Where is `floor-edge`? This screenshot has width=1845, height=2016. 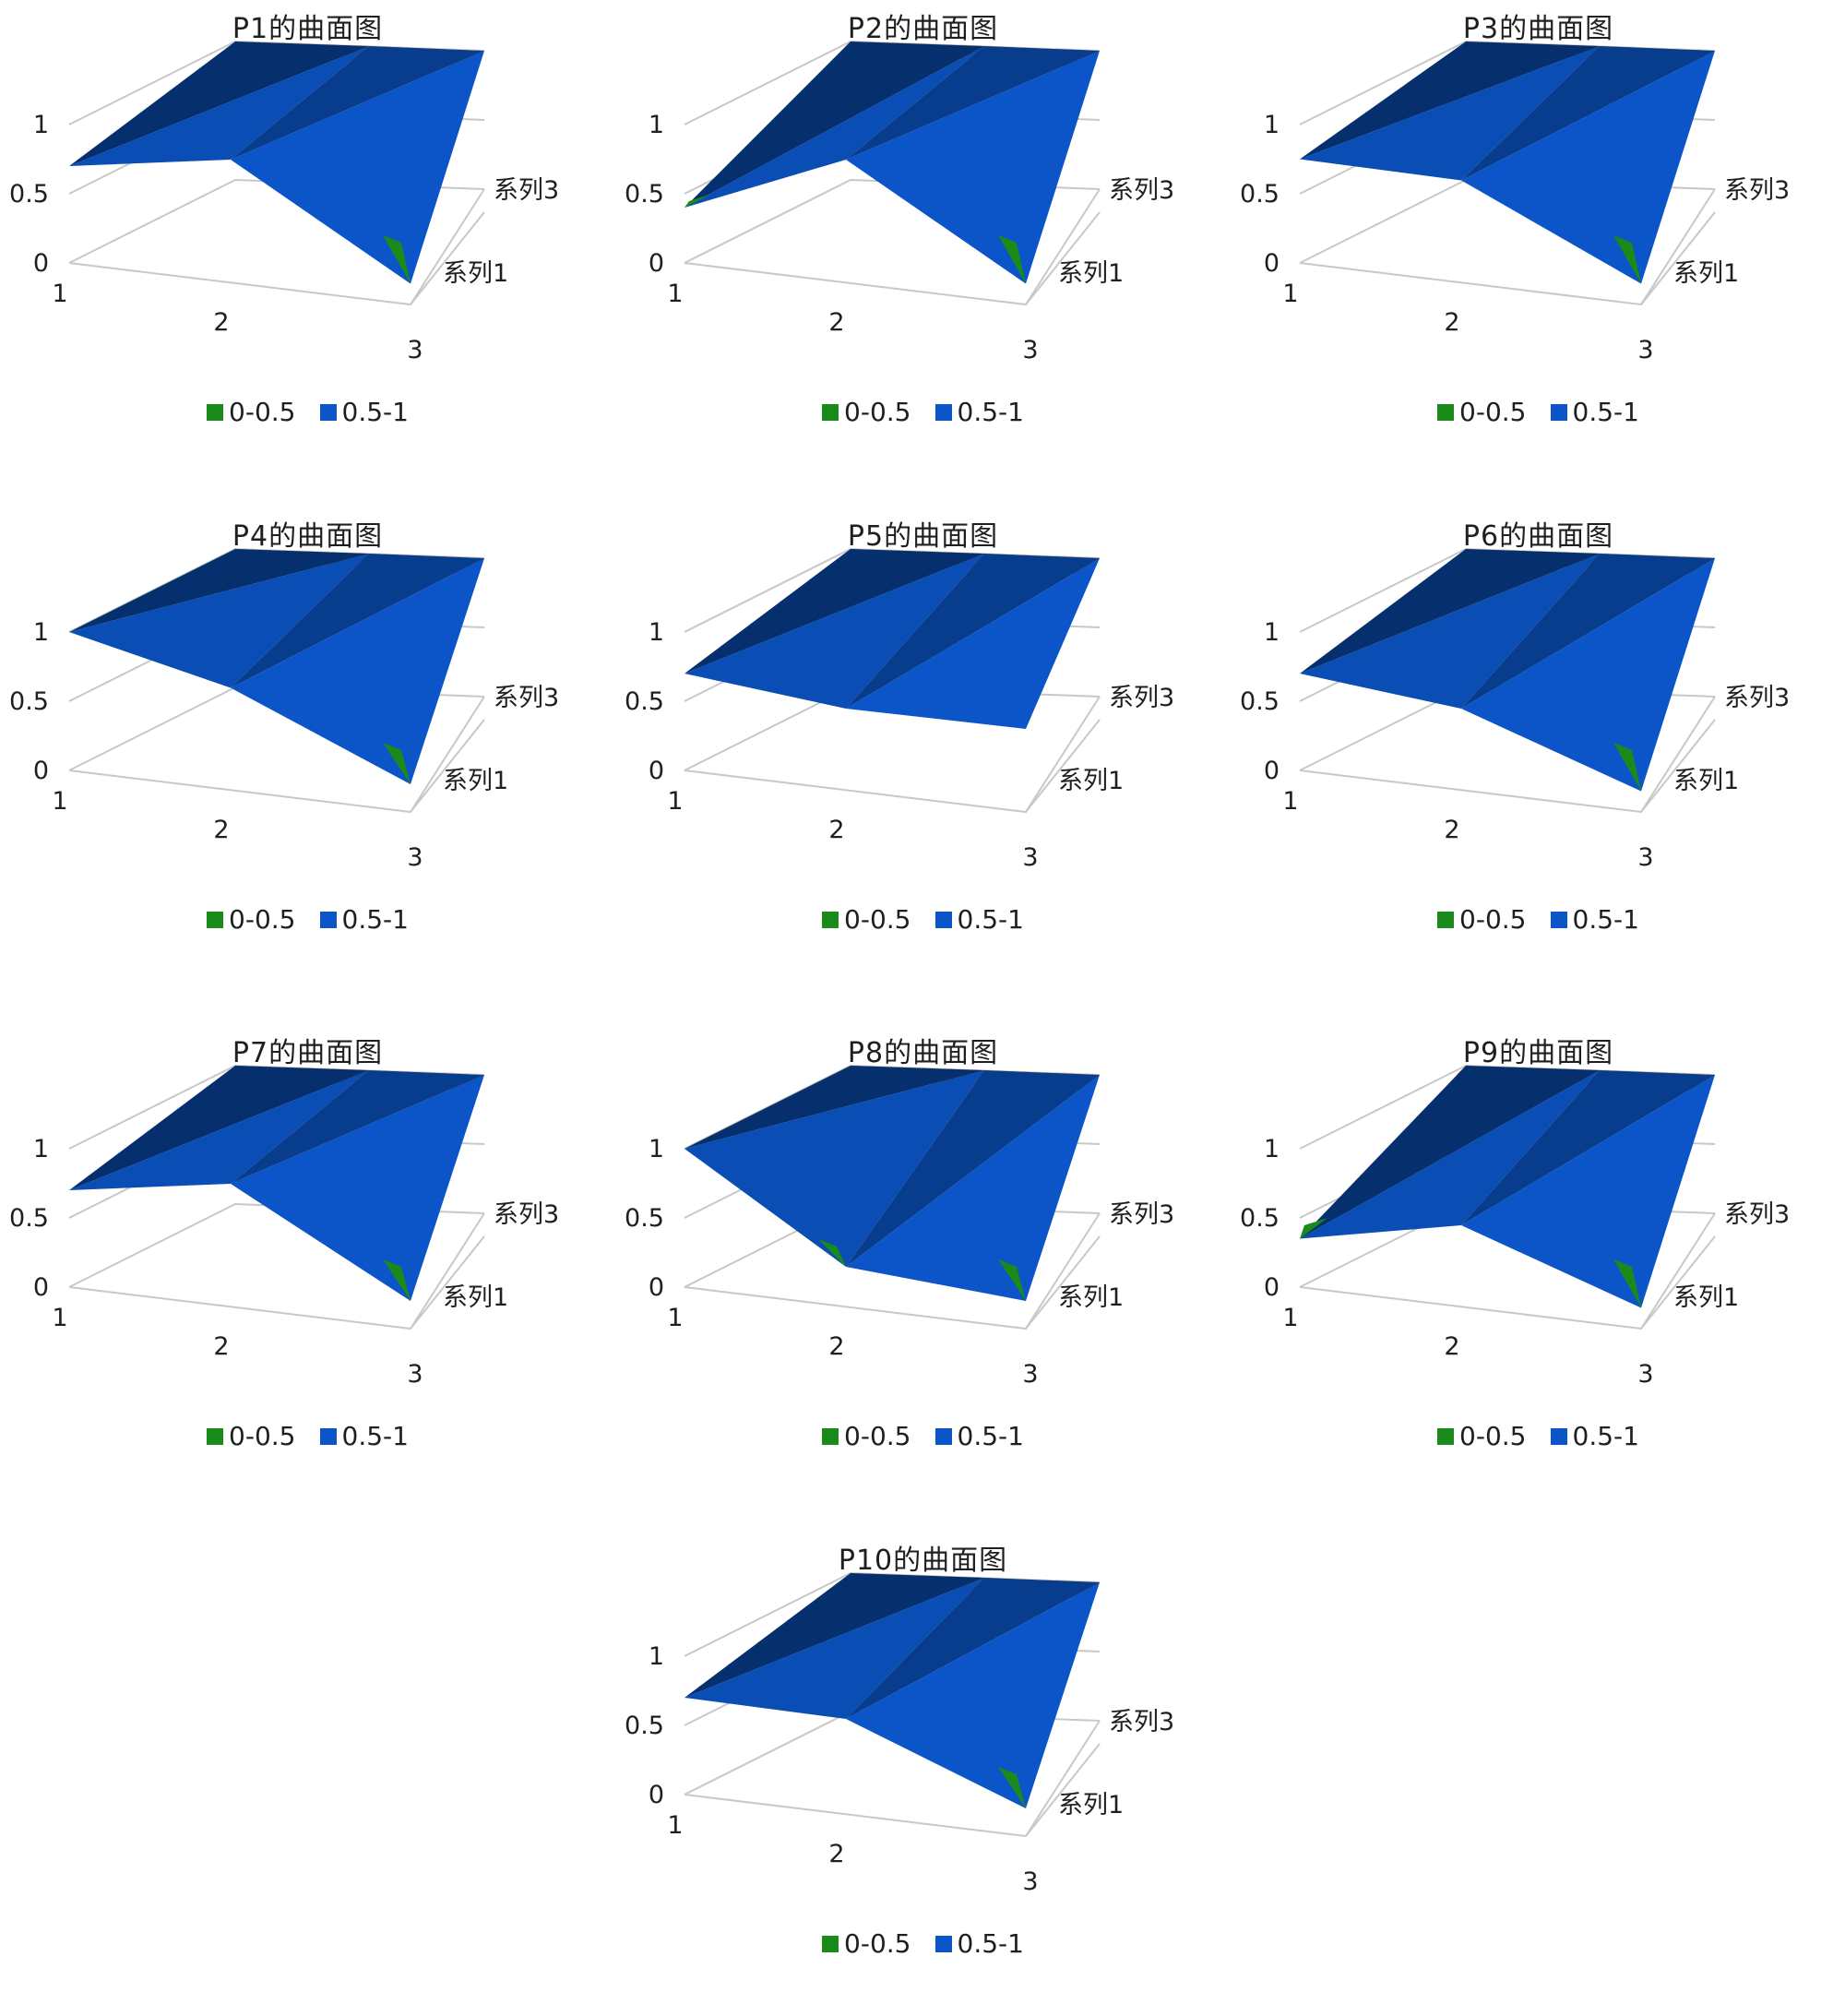
floor-edge is located at coordinates (892, 755).